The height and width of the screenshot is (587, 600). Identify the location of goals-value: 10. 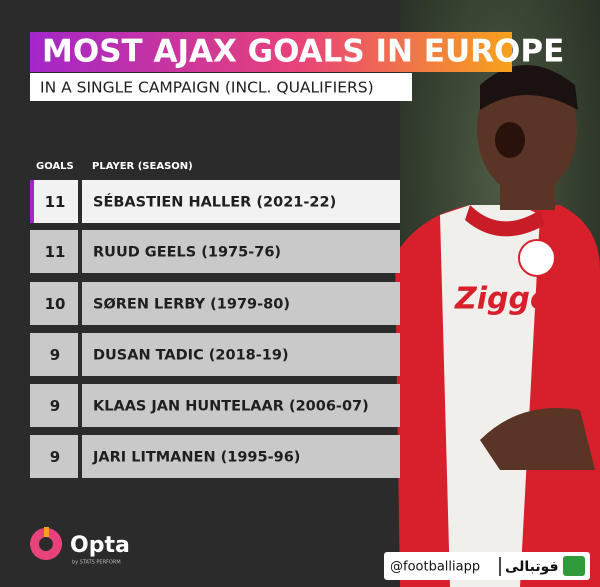
(55, 304).